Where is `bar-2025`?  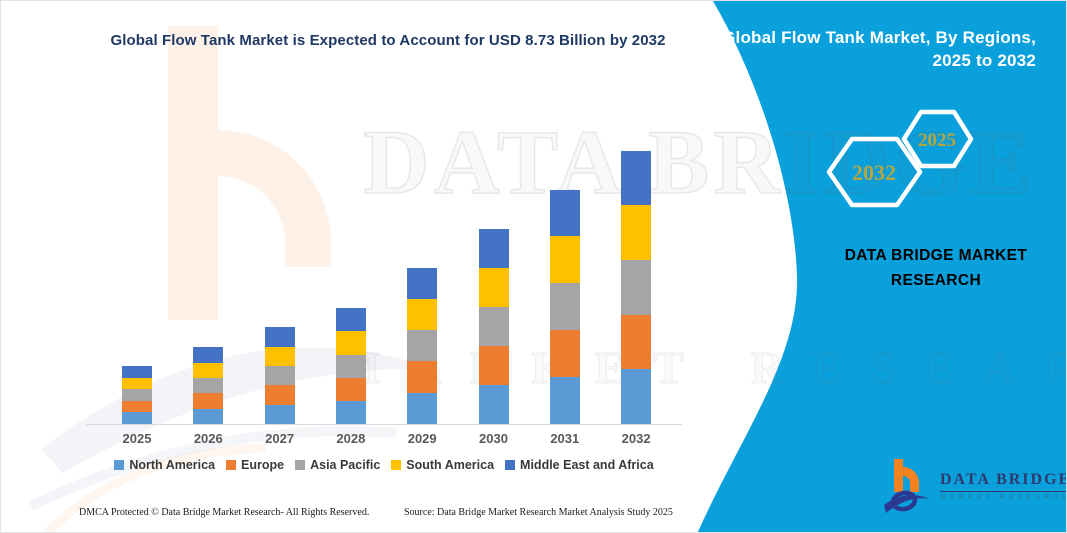
bar-2025 is located at coordinates (137, 395).